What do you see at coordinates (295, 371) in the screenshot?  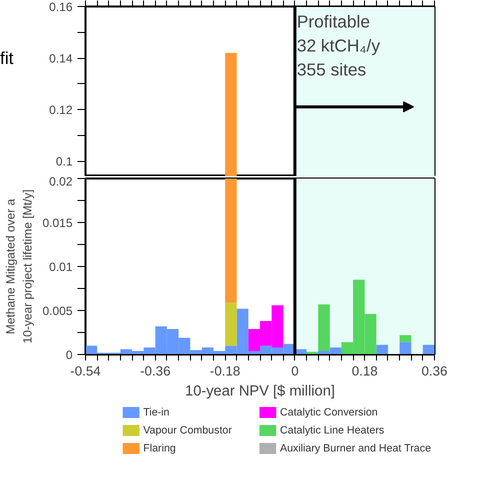 I see `x-tick-label: 0` at bounding box center [295, 371].